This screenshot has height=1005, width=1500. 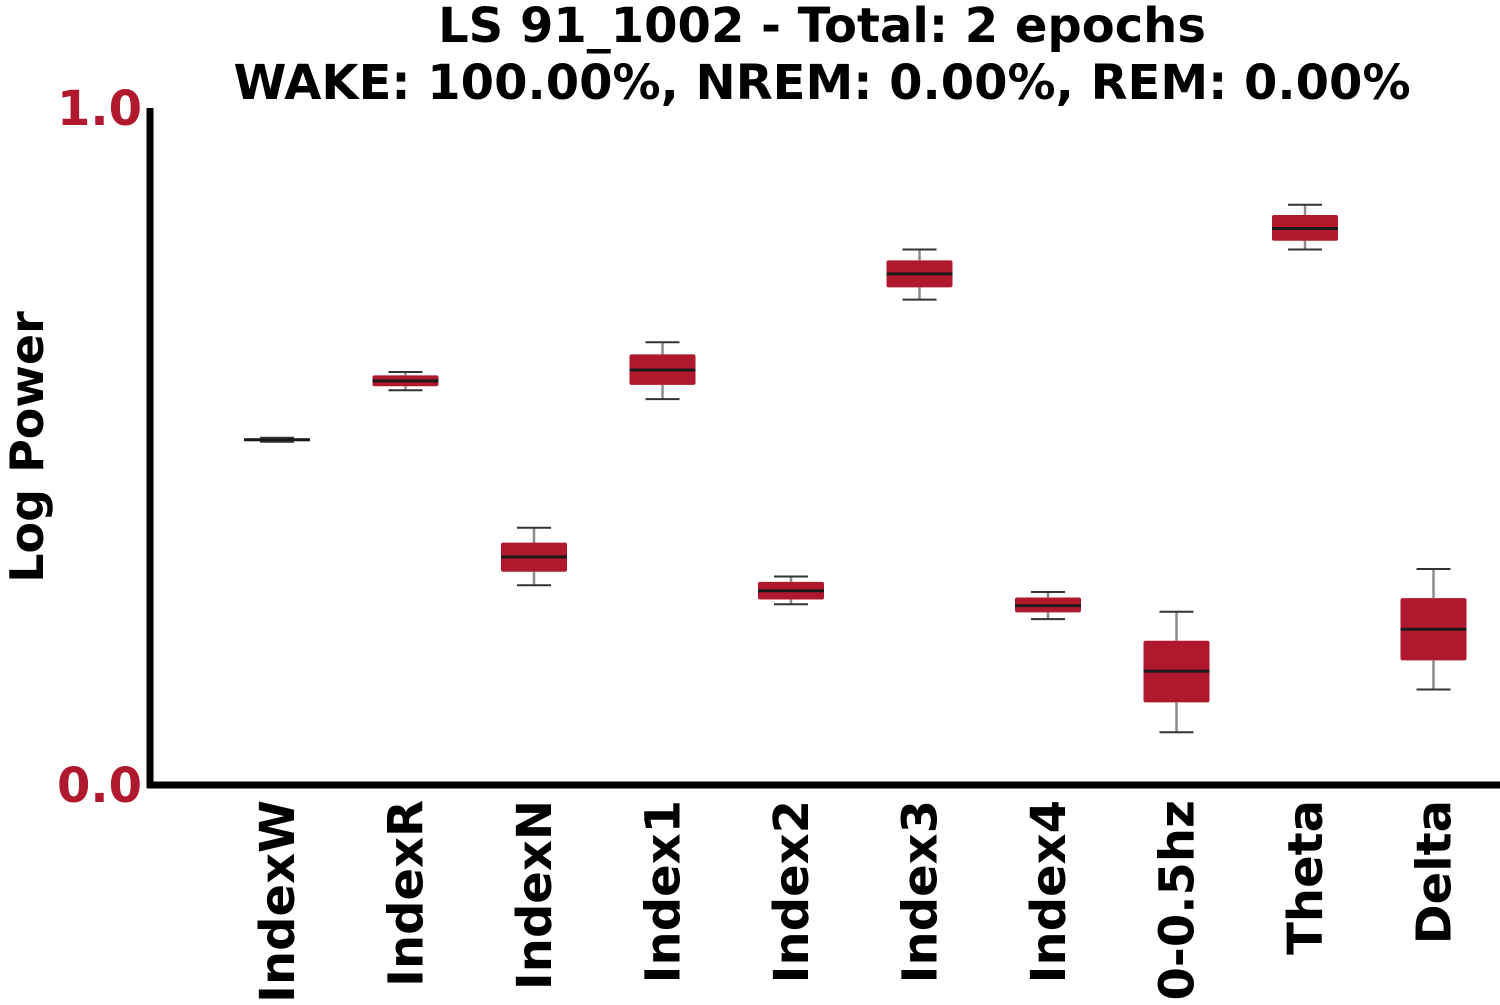 I want to click on x-tick-label: Index1, so click(x=664, y=891).